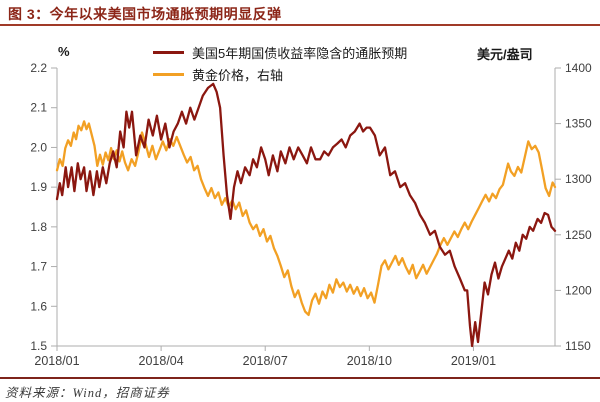 The image size is (600, 402). I want to click on x-tick-label: 2019/01, so click(473, 361).